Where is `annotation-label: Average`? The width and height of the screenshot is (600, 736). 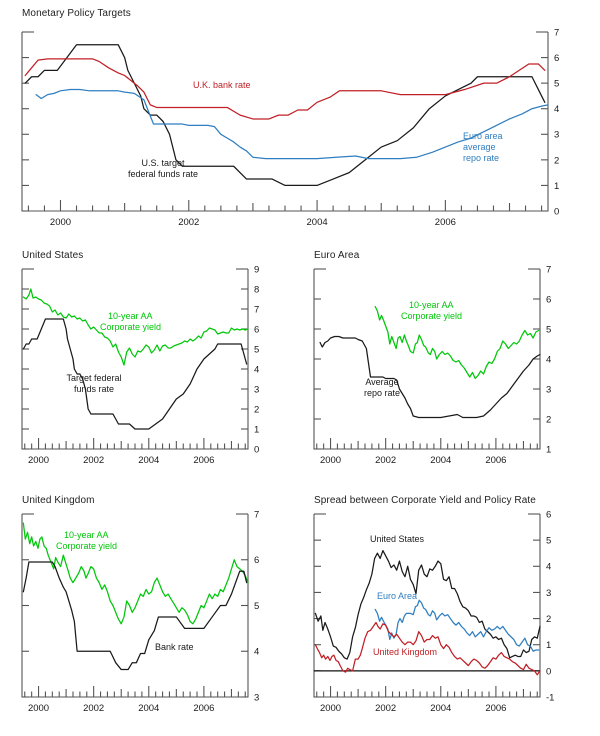 annotation-label: Average is located at coordinates (381, 382).